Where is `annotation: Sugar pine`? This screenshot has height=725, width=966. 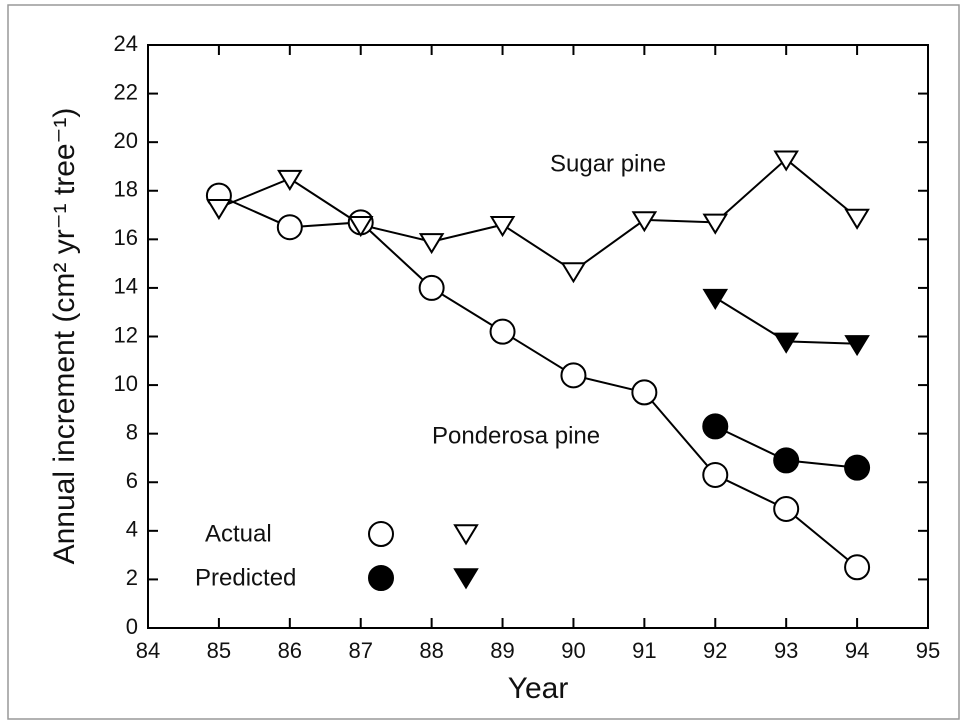
annotation: Sugar pine is located at coordinates (608, 163).